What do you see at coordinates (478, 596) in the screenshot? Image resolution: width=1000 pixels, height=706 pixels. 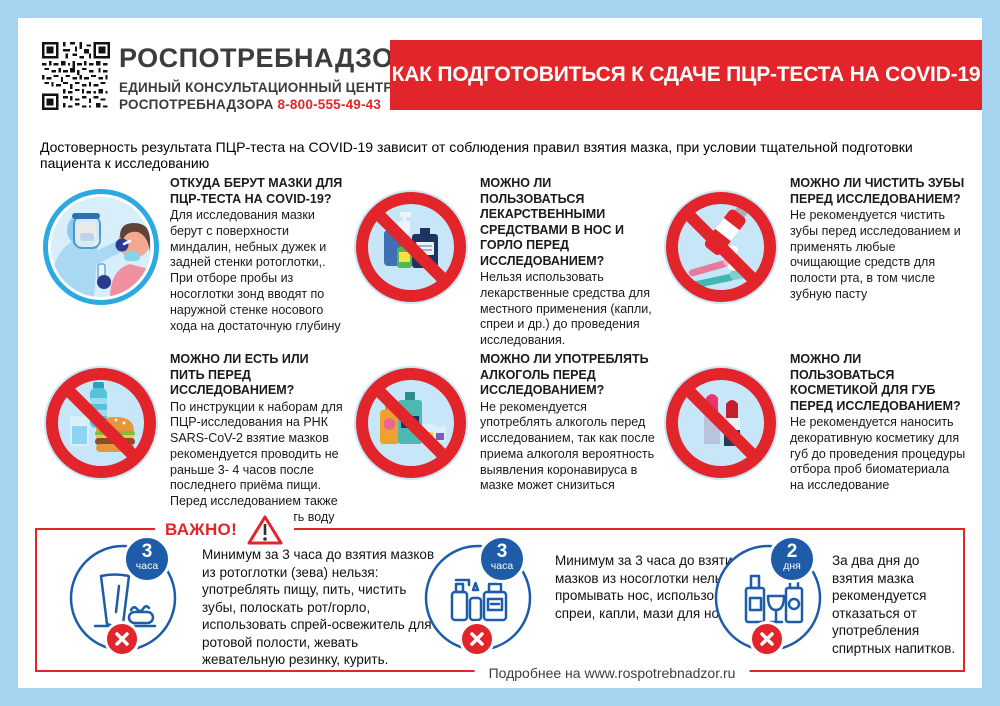 I see `no-nasal-products-outline-icon: 3 часа` at bounding box center [478, 596].